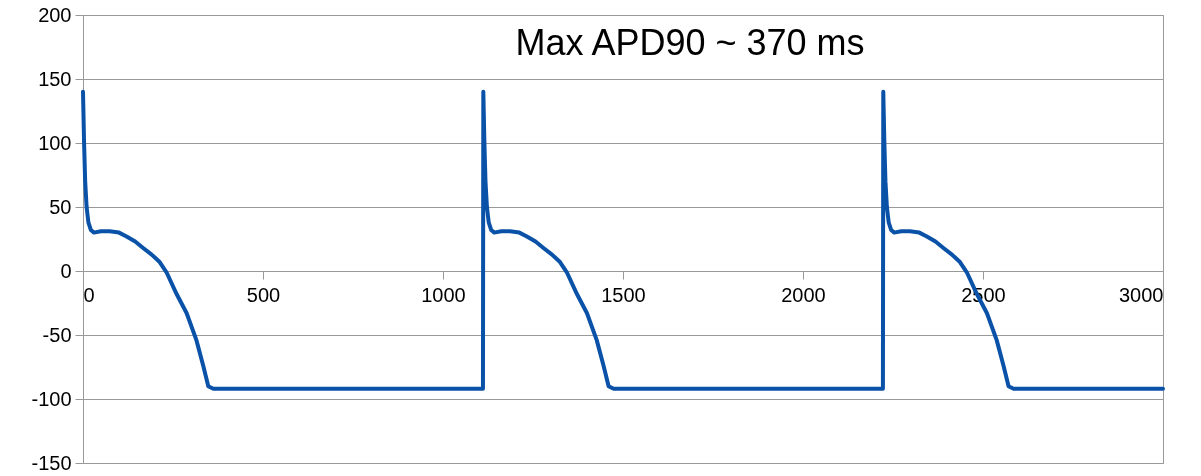  Describe the element at coordinates (690, 42) in the screenshot. I see `chart-title: Max APD90 ~ 370 ms` at that location.